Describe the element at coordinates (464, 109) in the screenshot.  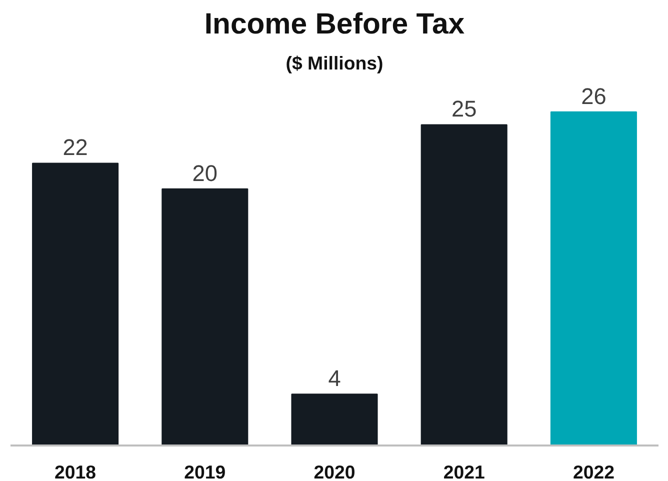
I see `data-label: 25` at that location.